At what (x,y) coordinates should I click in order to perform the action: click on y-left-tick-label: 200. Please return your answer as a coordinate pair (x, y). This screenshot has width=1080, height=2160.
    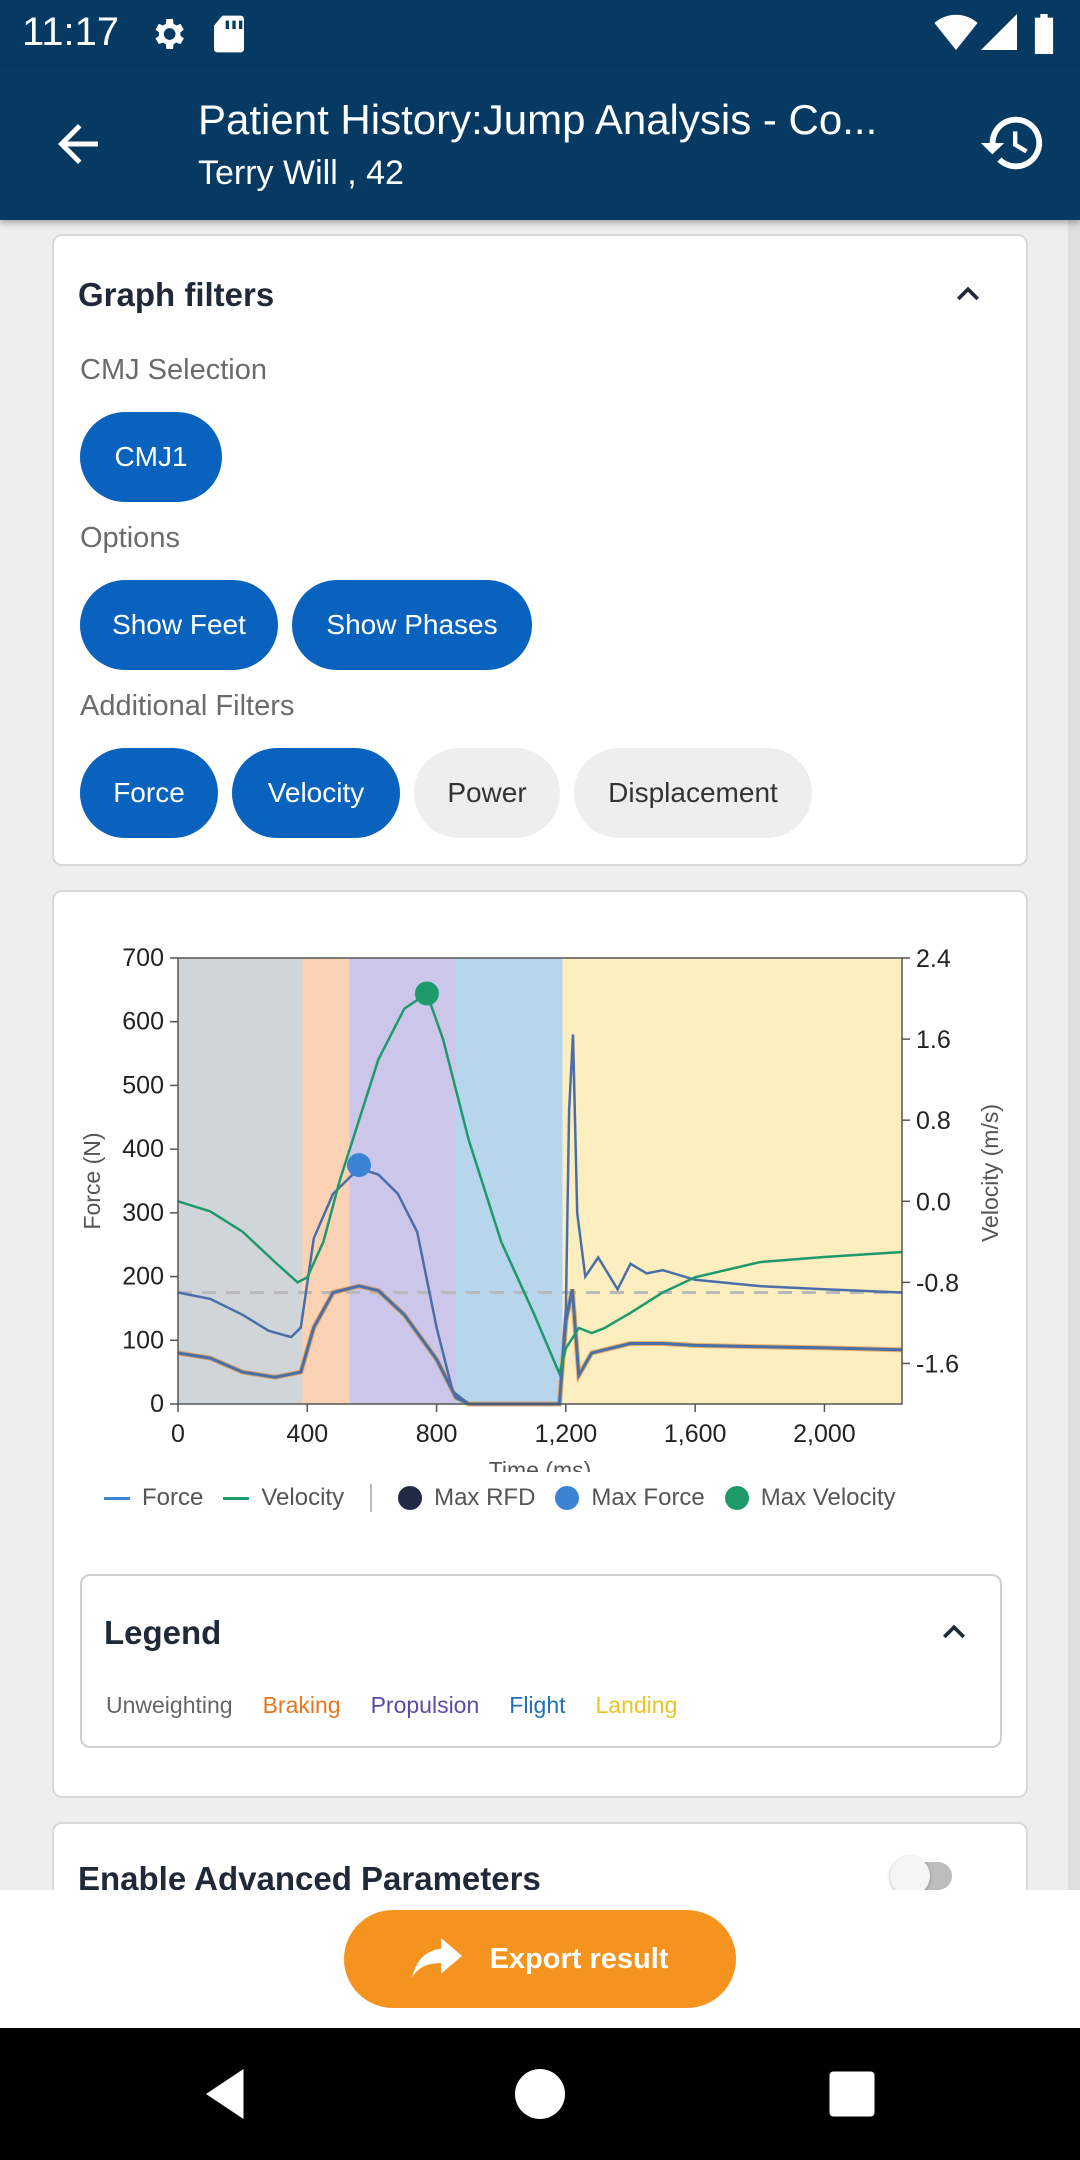
    Looking at the image, I should click on (143, 1277).